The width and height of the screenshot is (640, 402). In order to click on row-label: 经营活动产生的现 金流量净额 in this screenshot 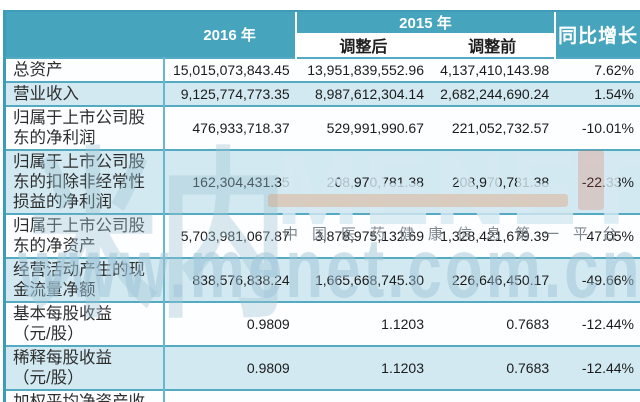, I will do `click(86, 279)`.